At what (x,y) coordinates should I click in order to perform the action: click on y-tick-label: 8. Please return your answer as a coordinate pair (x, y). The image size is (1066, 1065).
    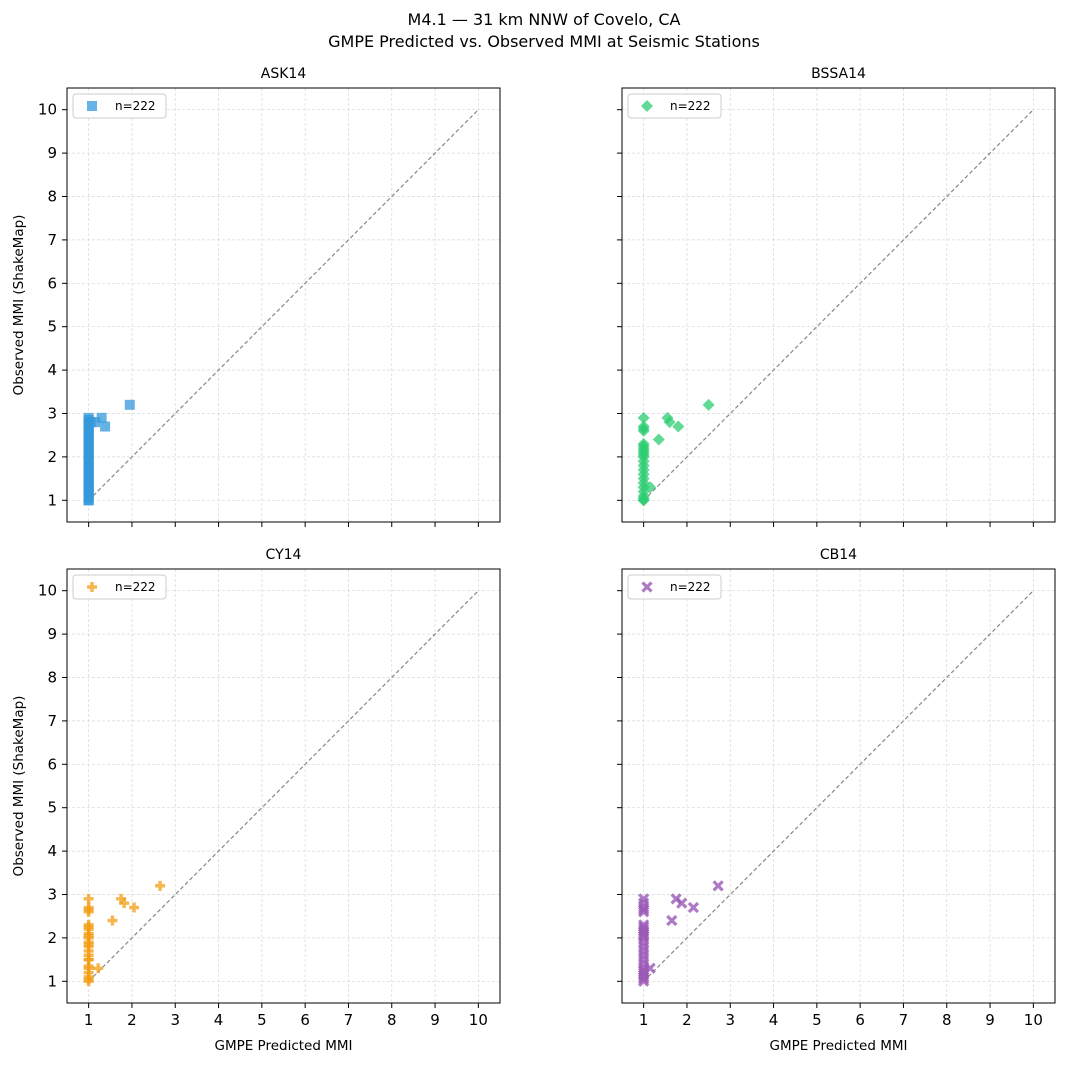
    Looking at the image, I should click on (52, 197).